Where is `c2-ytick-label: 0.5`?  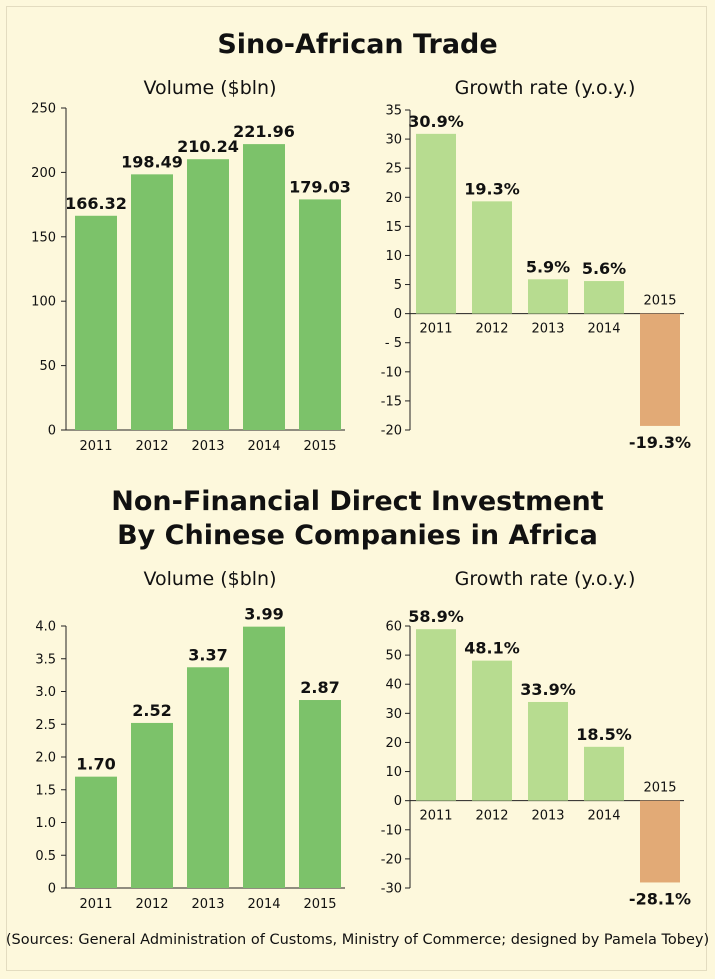
c2-ytick-label: 0.5 is located at coordinates (45, 856).